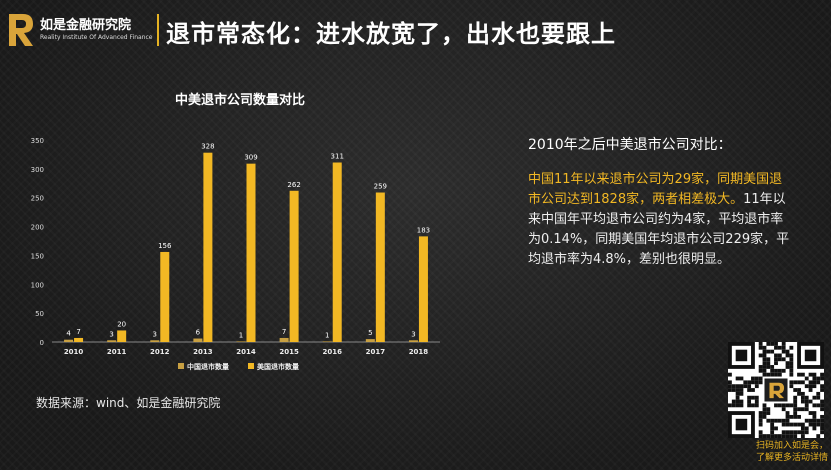 The width and height of the screenshot is (831, 470). What do you see at coordinates (380, 187) in the screenshot?
I see `data-label-usa: 259` at bounding box center [380, 187].